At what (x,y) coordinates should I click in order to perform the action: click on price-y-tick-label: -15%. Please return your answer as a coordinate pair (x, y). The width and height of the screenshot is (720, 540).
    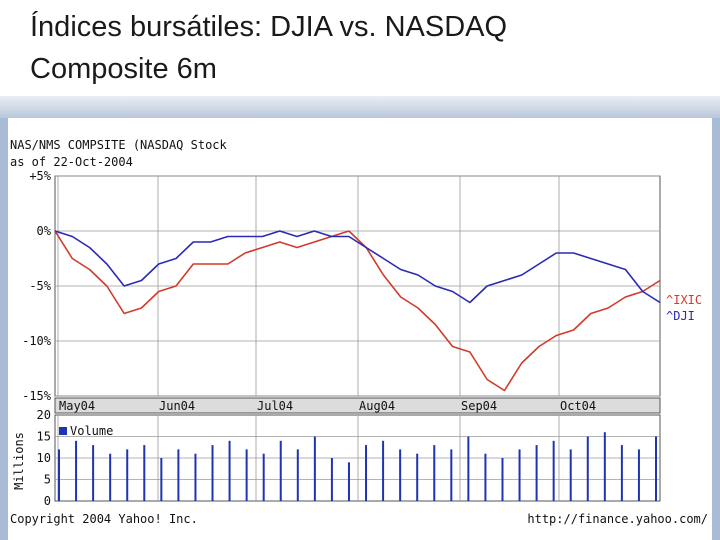
    Looking at the image, I should click on (37, 396).